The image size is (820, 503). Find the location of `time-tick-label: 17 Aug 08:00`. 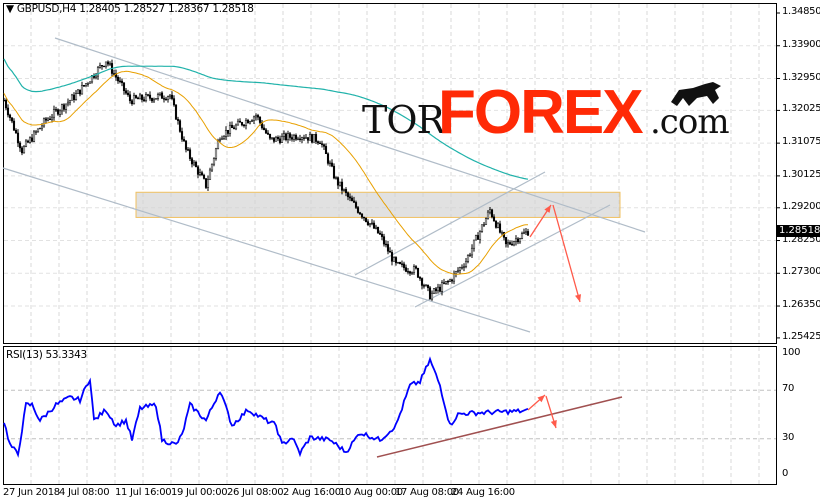

time-tick-label: 17 Aug 08:00 is located at coordinates (427, 492).